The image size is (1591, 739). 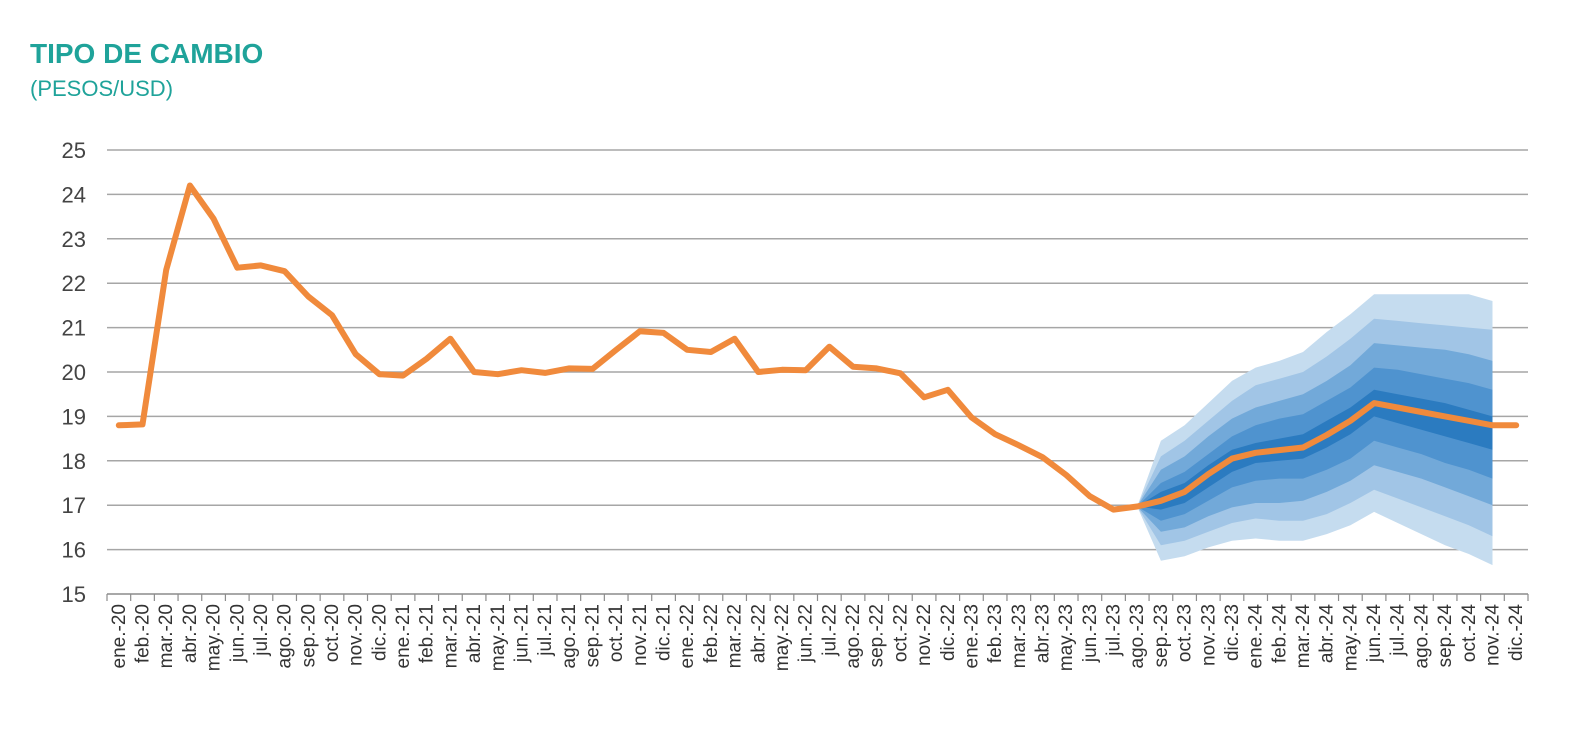 What do you see at coordinates (1469, 633) in the screenshot?
I see `x-tick-label: oct.-24` at bounding box center [1469, 633].